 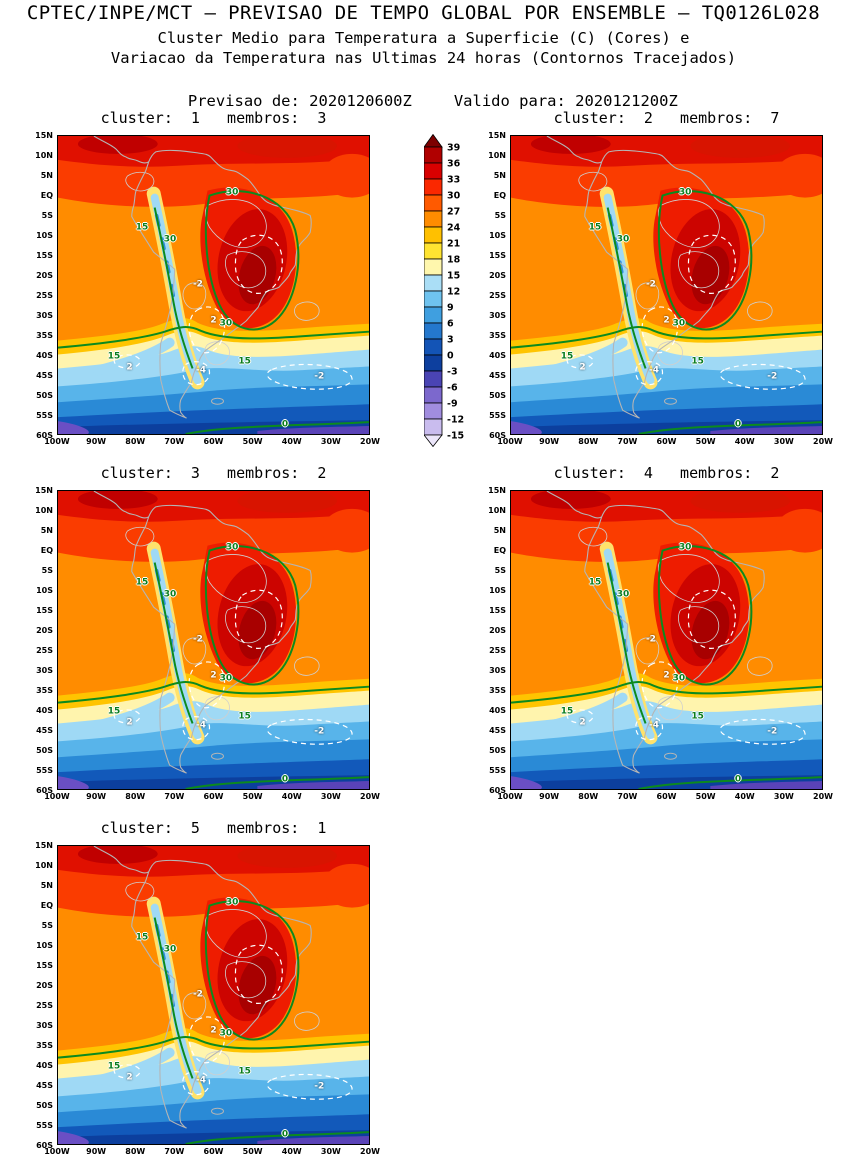 What do you see at coordinates (450, 340) in the screenshot?
I see `colorbar-level-label: 3` at bounding box center [450, 340].